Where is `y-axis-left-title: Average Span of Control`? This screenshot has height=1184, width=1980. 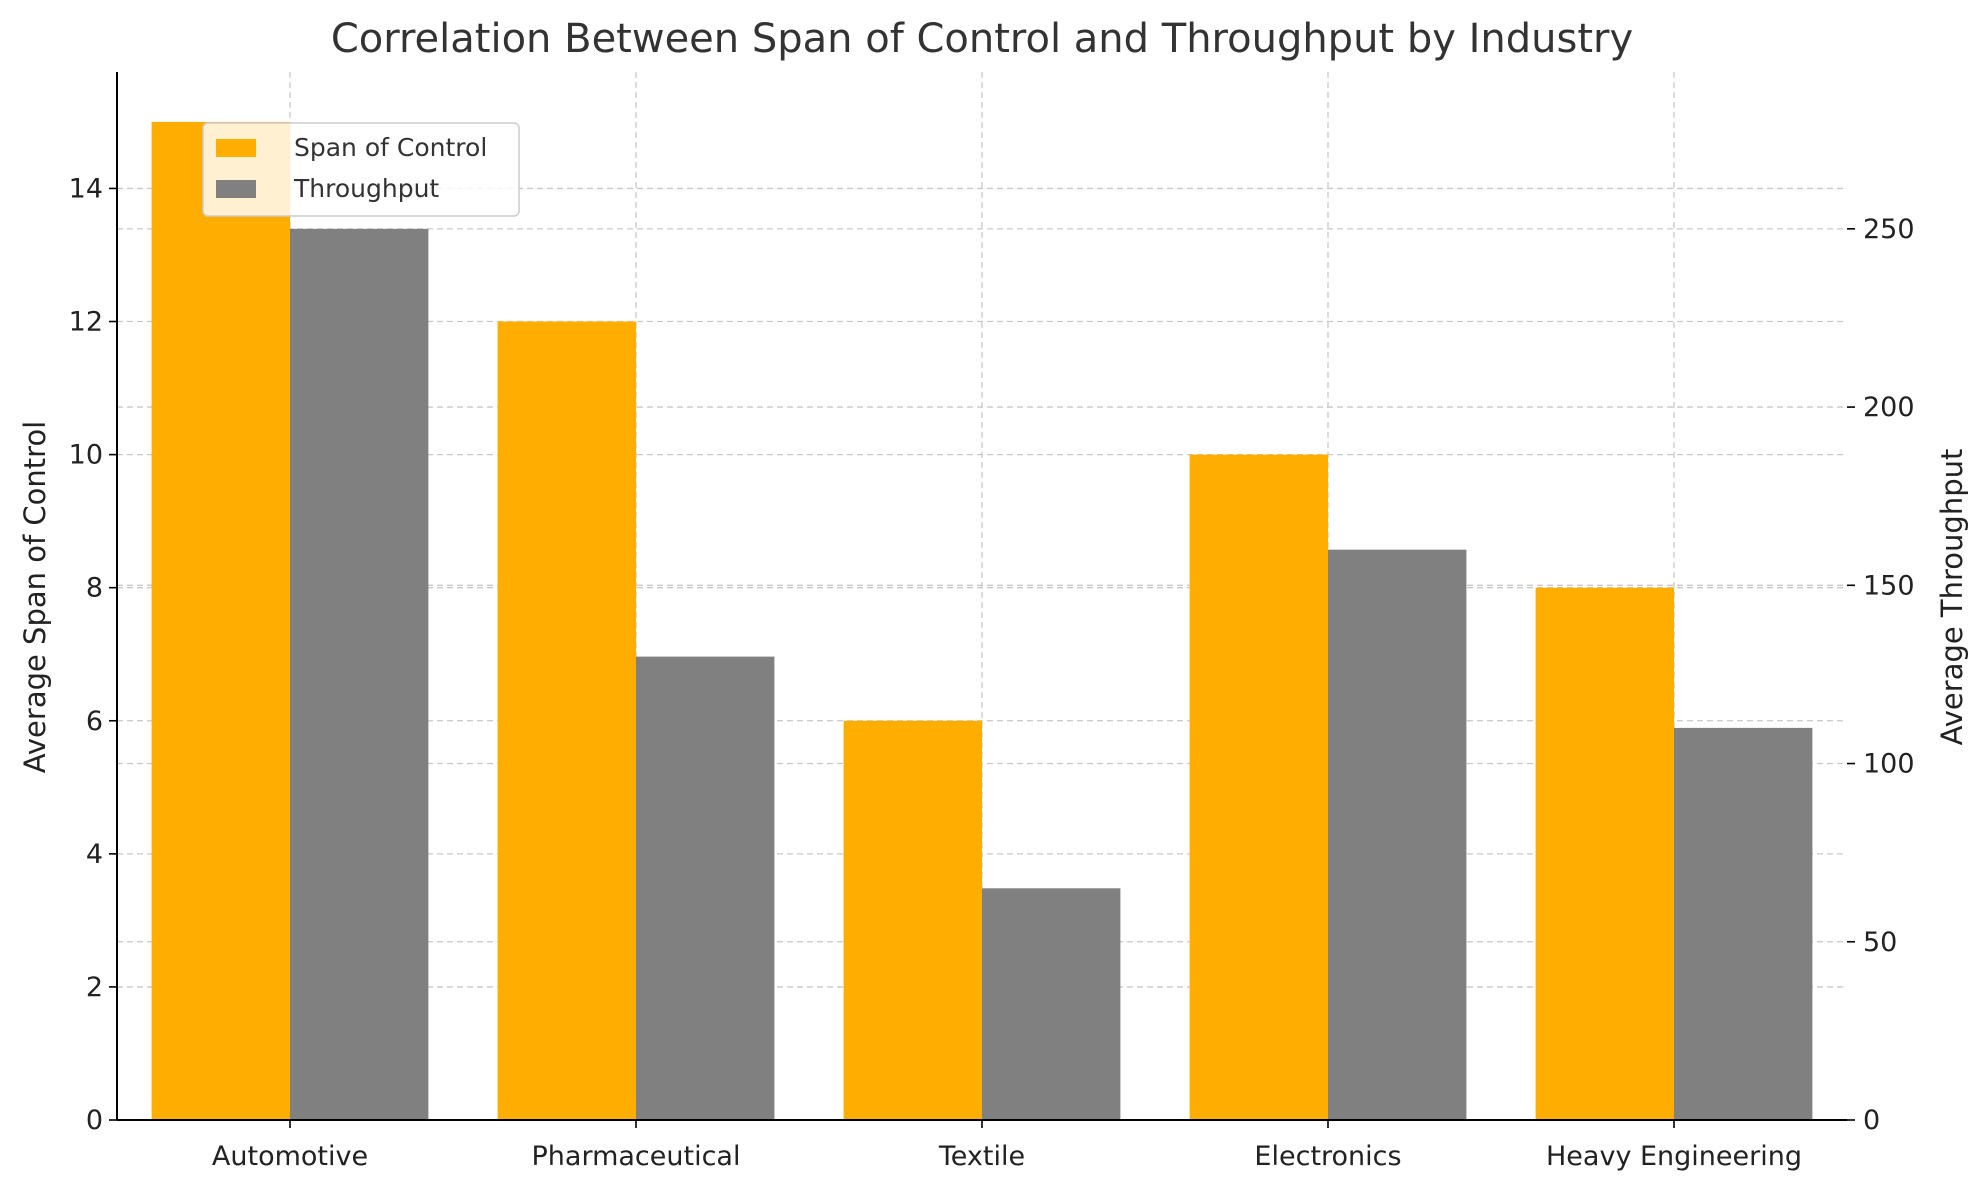 y-axis-left-title: Average Span of Control is located at coordinates (35, 597).